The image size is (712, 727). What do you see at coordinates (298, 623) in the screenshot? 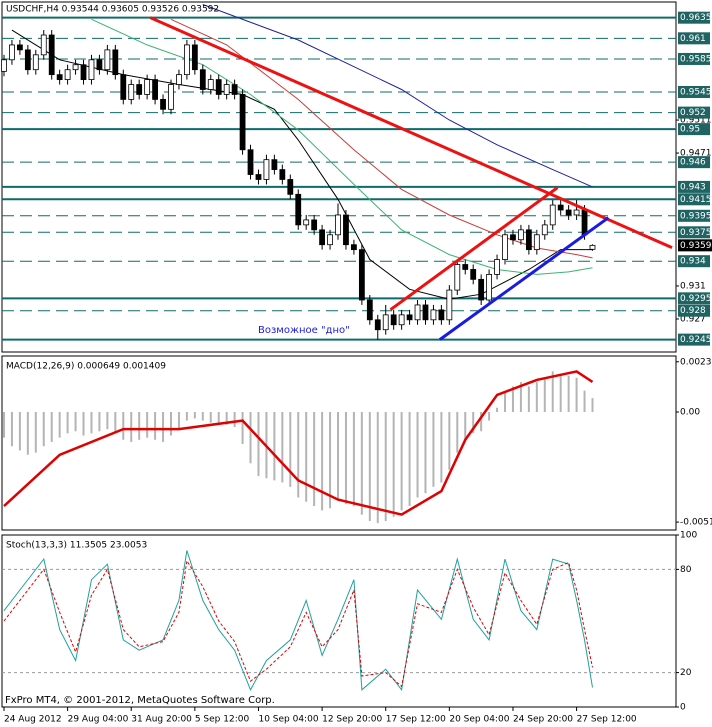
I see `indicator-line` at bounding box center [298, 623].